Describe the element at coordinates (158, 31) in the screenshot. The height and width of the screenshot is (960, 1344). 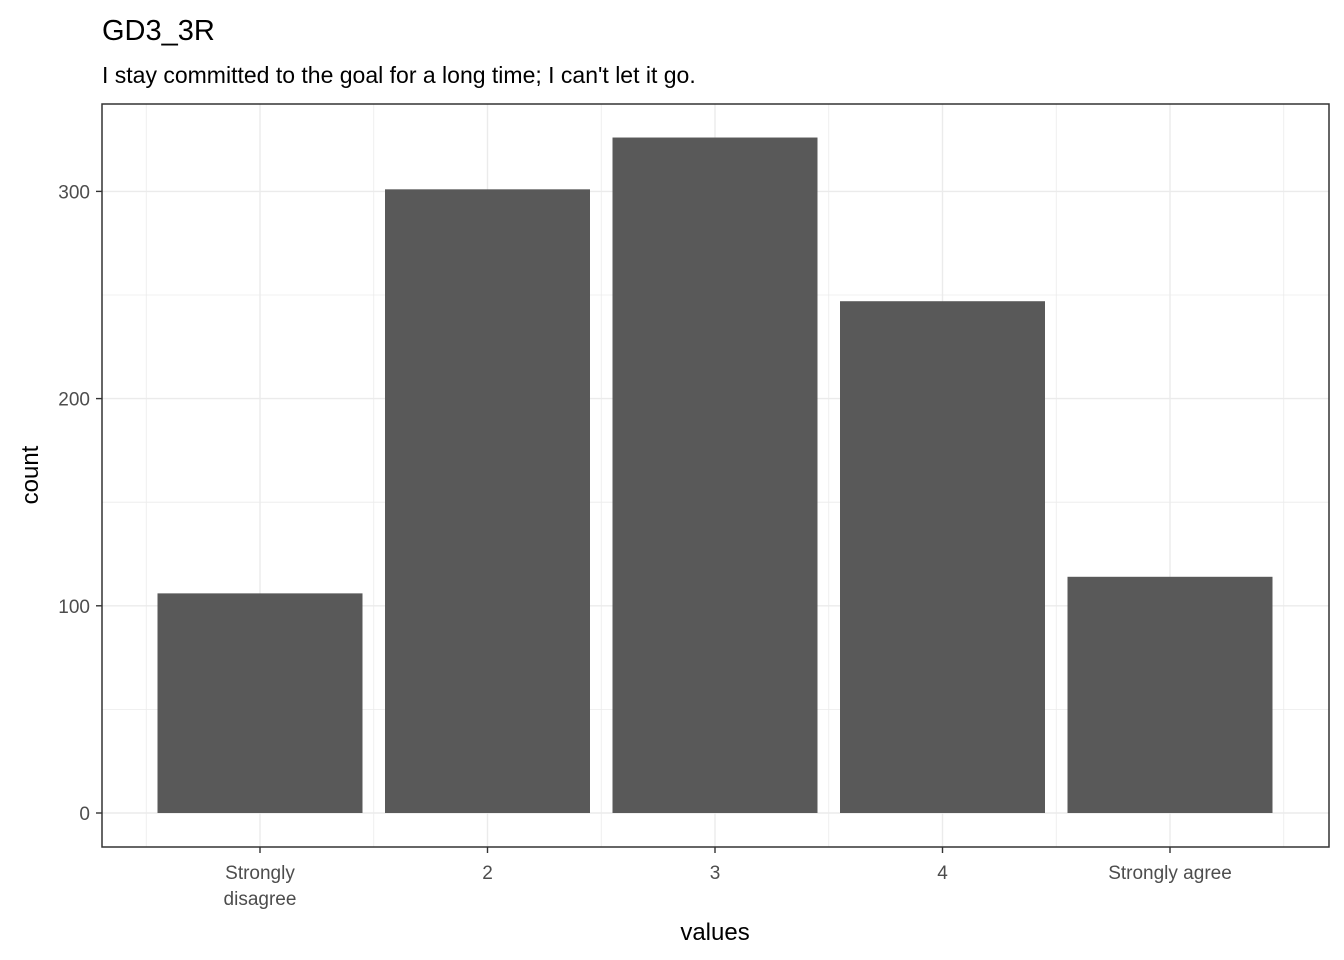
I see `chart-title: GD3_3R` at that location.